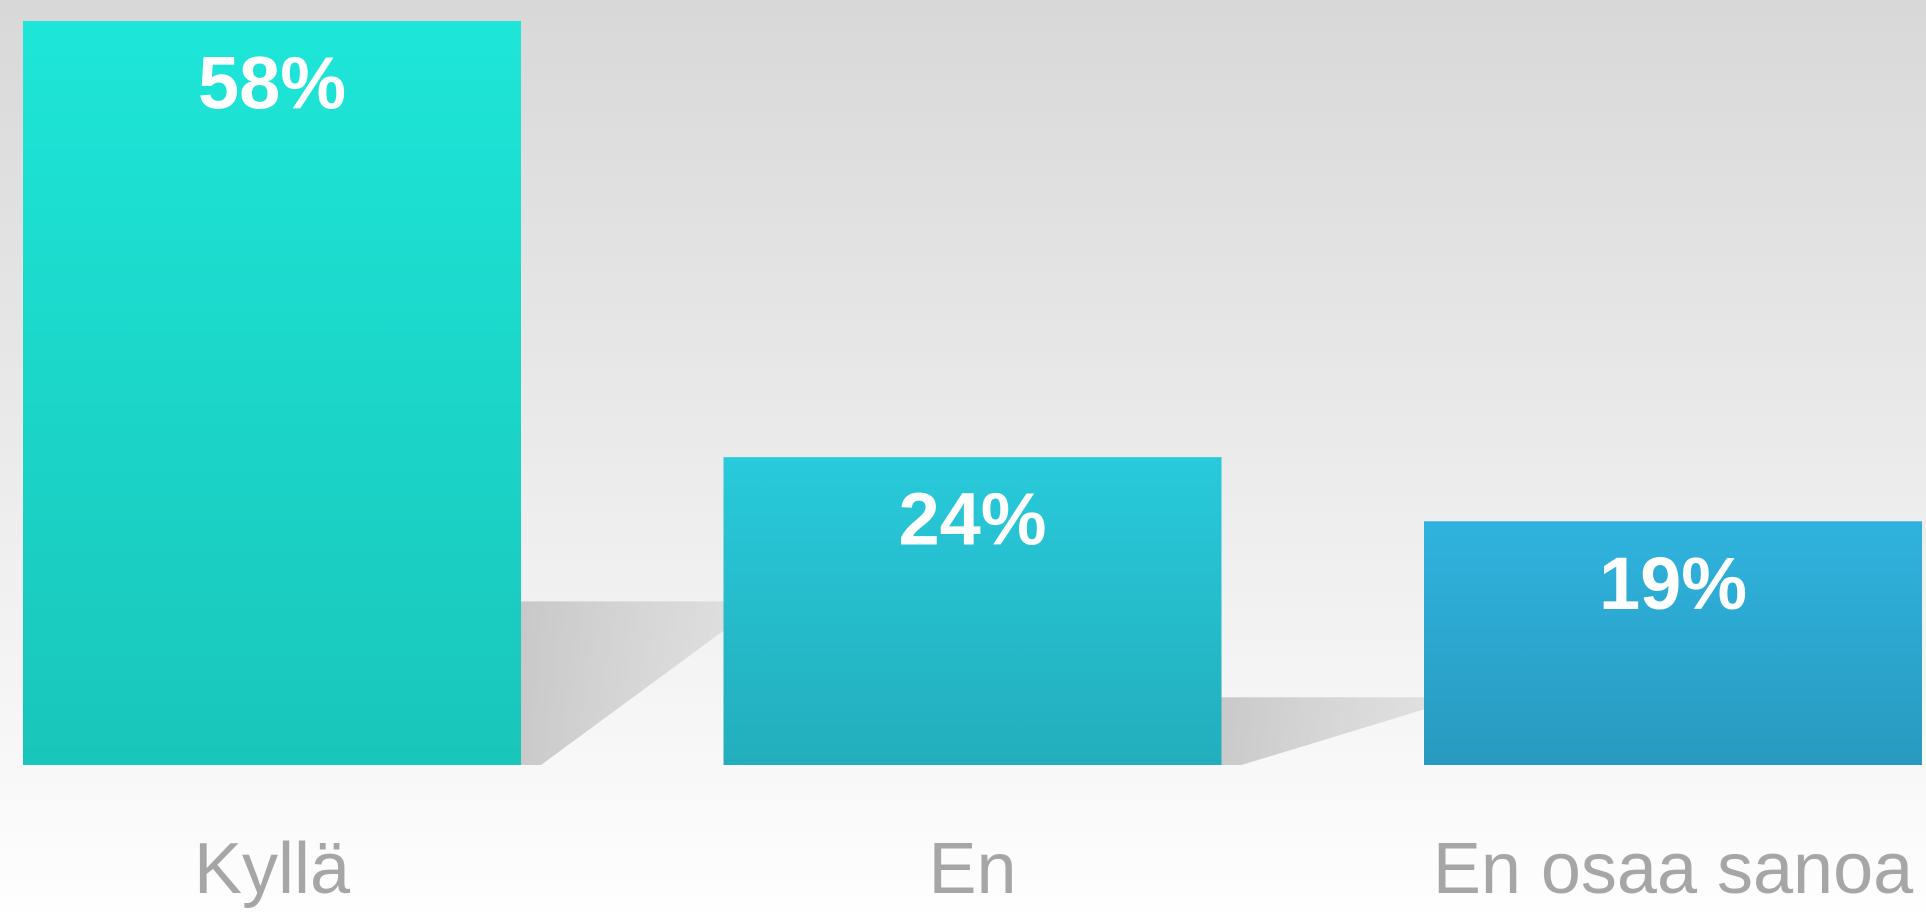 The width and height of the screenshot is (1926, 912). What do you see at coordinates (272, 83) in the screenshot?
I see `value-label: 58%` at bounding box center [272, 83].